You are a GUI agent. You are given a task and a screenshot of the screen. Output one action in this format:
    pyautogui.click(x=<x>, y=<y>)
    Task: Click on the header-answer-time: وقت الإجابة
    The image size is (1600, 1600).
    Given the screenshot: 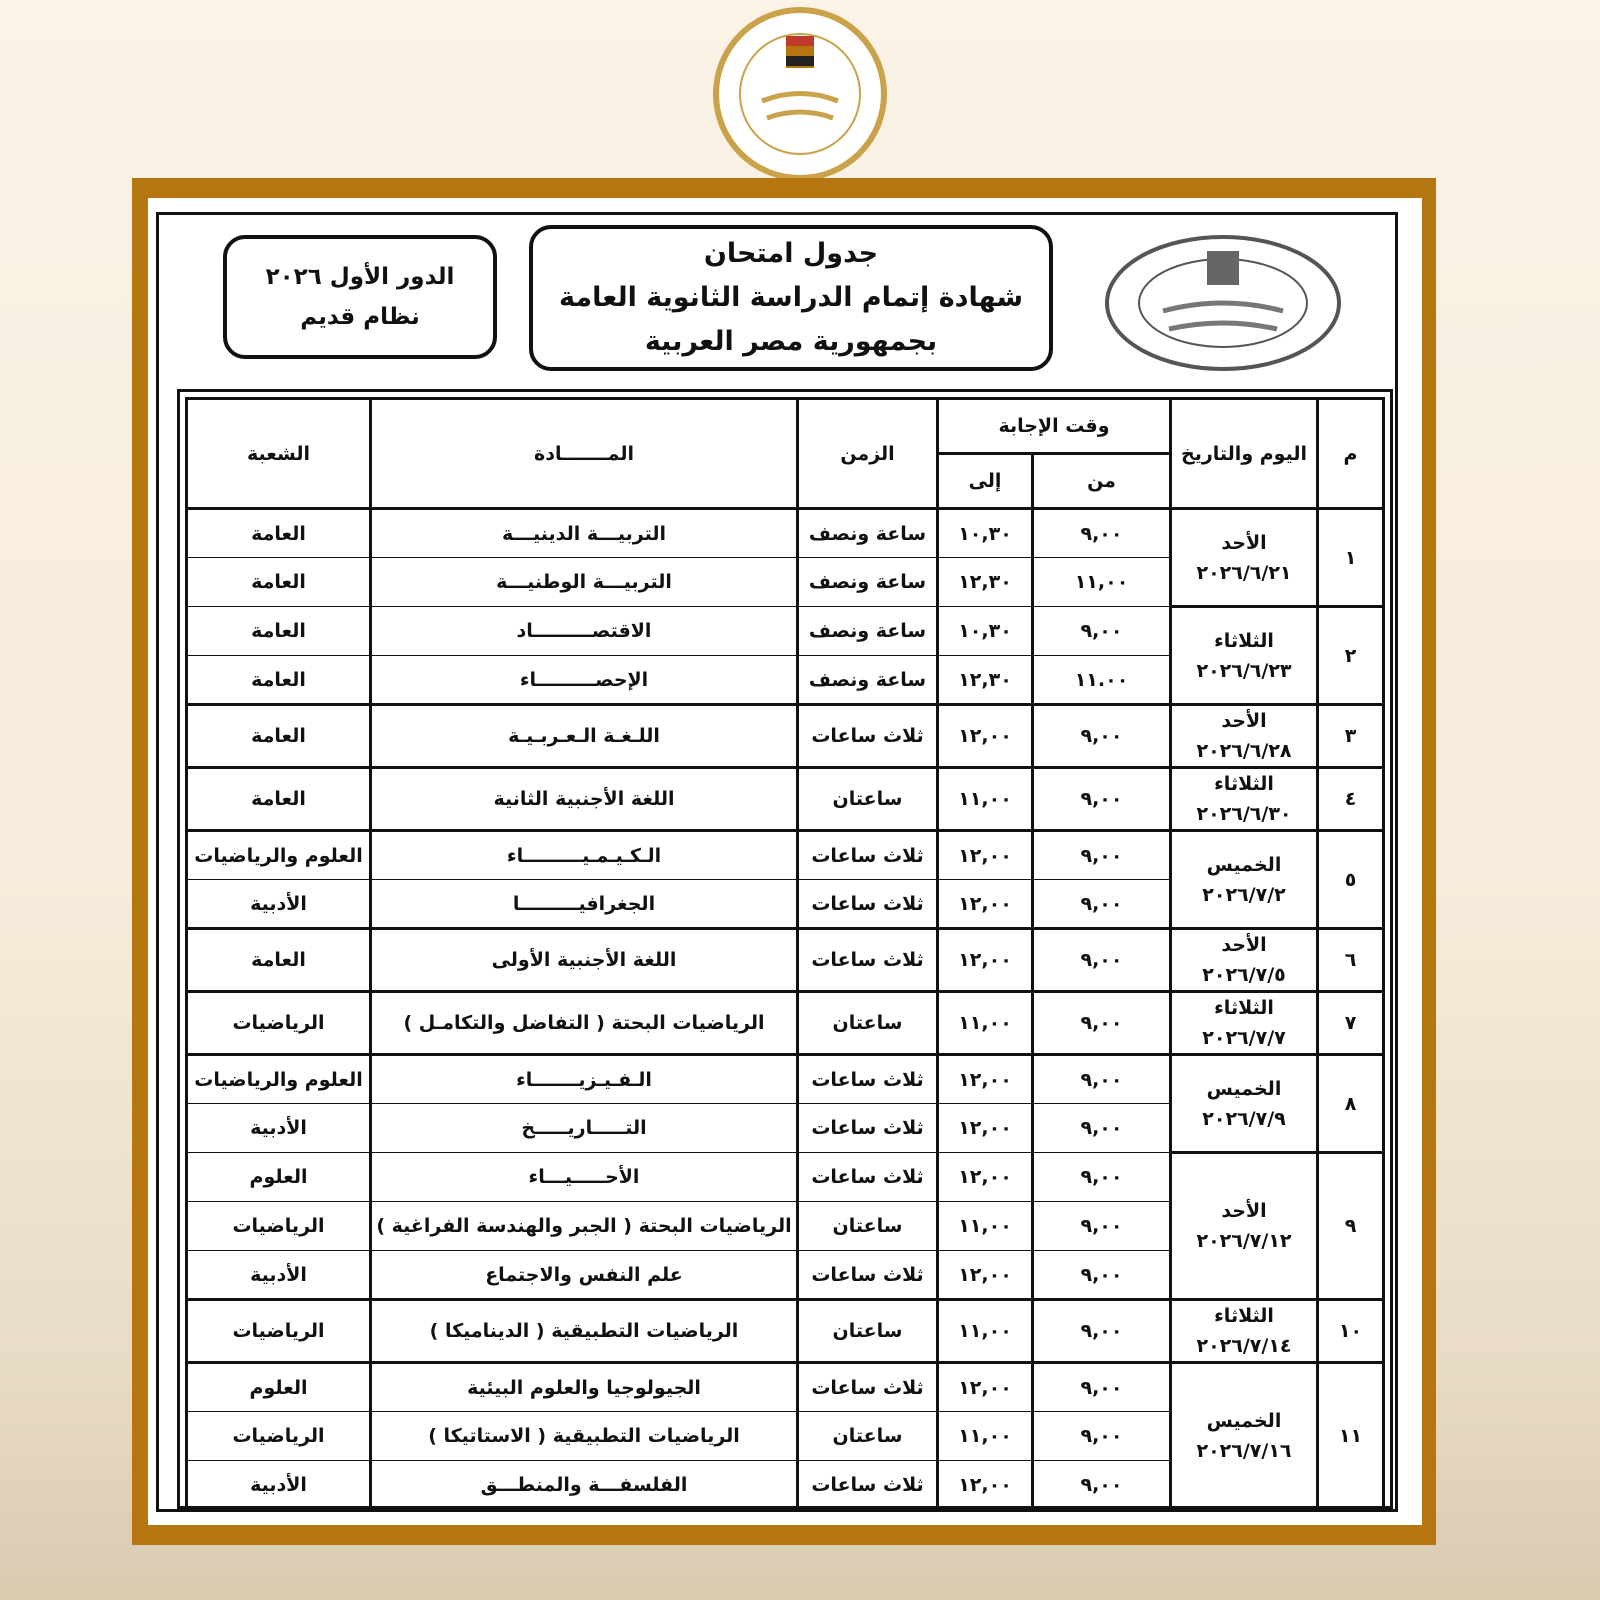 What is the action you would take?
    pyautogui.click(x=1054, y=426)
    